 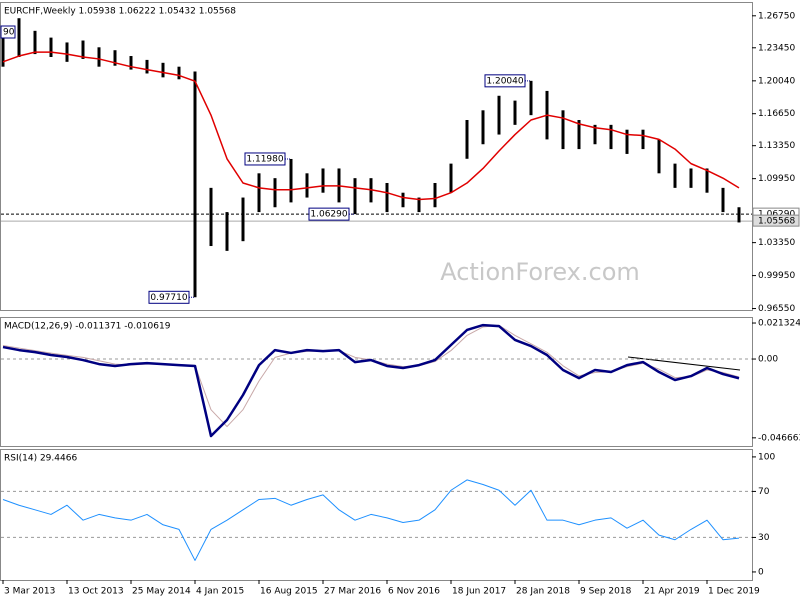 I want to click on price-marker: 1.05568, so click(x=776, y=222).